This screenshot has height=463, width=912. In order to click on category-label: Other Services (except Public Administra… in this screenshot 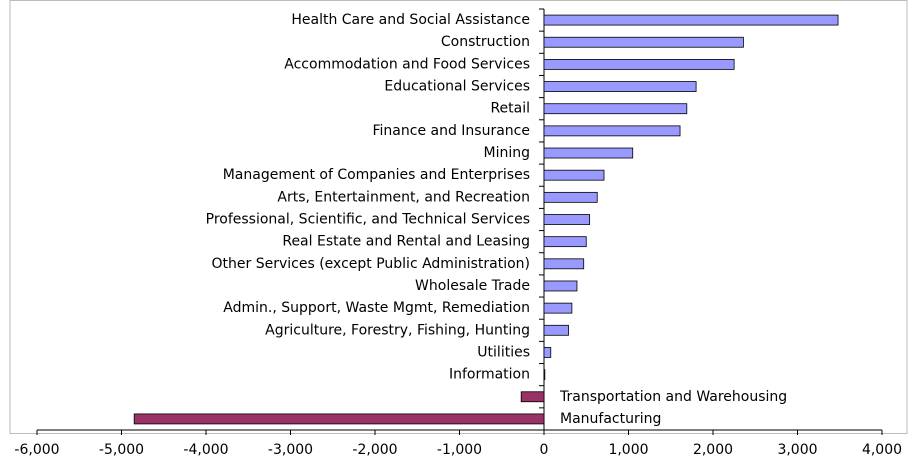, I will do `click(371, 264)`.